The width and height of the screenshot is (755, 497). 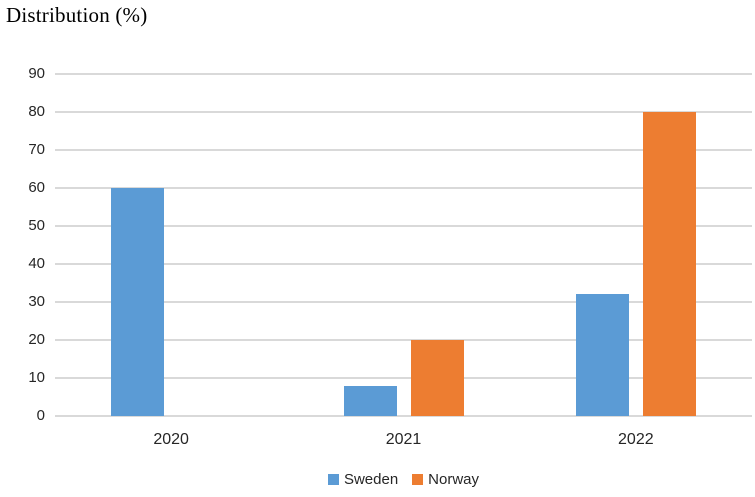 What do you see at coordinates (36, 149) in the screenshot?
I see `y-axis-label-70: 70` at bounding box center [36, 149].